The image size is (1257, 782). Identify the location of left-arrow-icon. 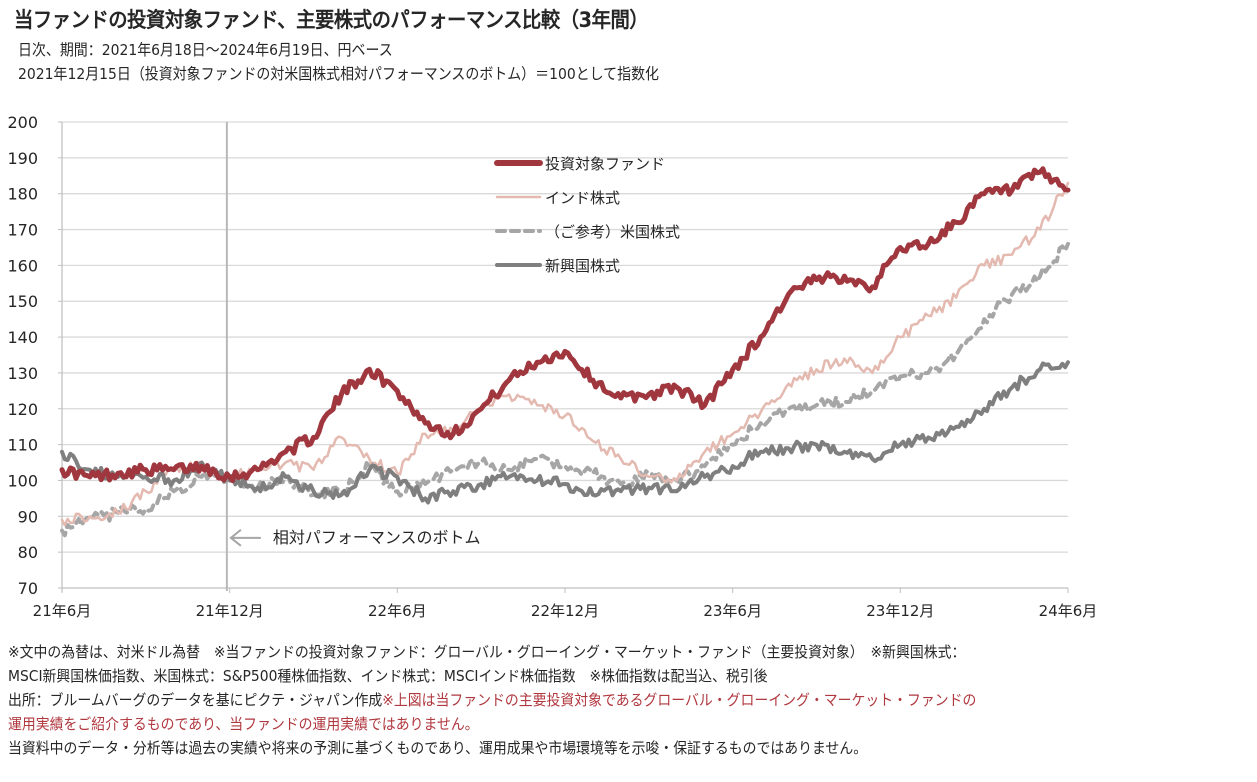
(245, 538).